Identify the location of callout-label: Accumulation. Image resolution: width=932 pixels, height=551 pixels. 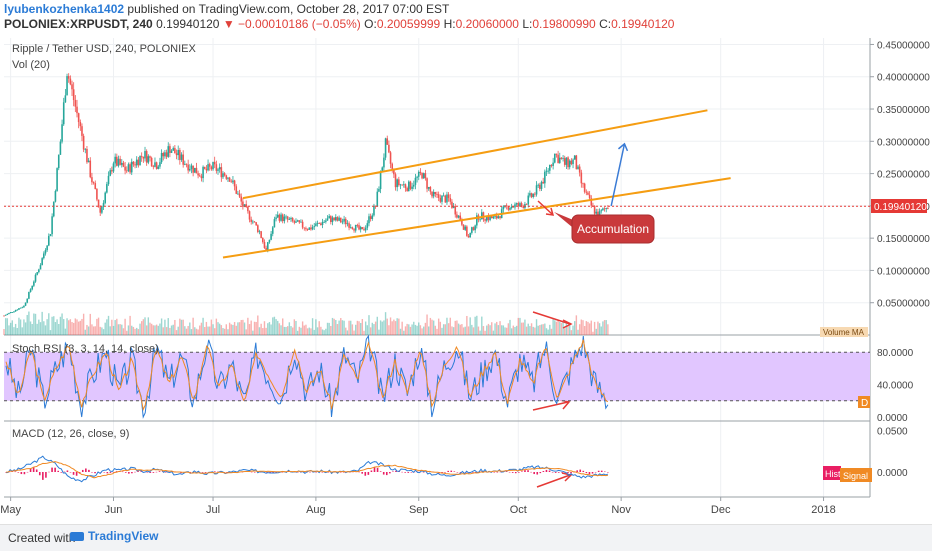
(613, 229).